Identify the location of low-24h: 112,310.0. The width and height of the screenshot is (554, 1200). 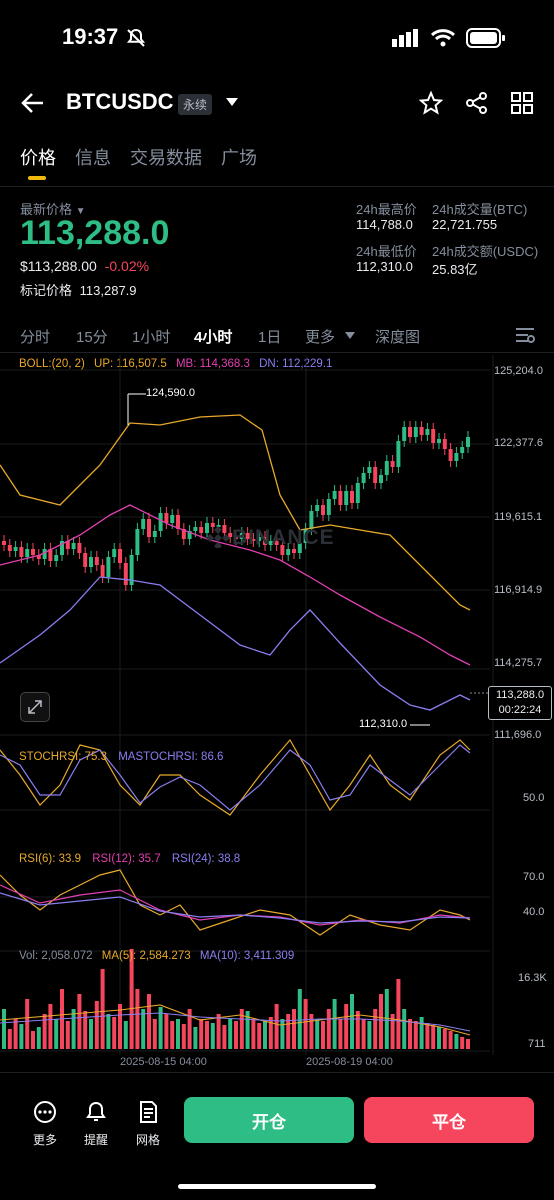
(384, 266).